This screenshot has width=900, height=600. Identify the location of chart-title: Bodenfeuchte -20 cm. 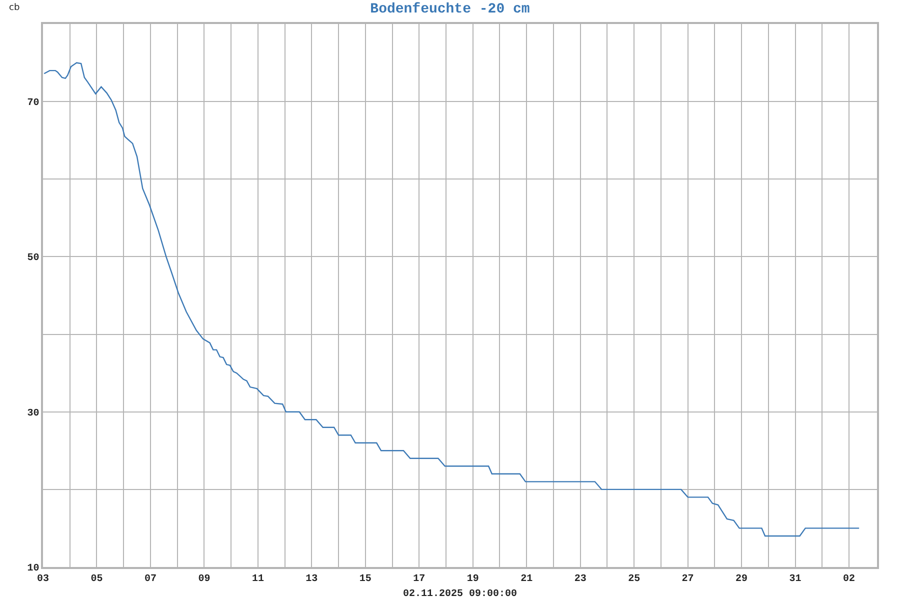
(450, 10).